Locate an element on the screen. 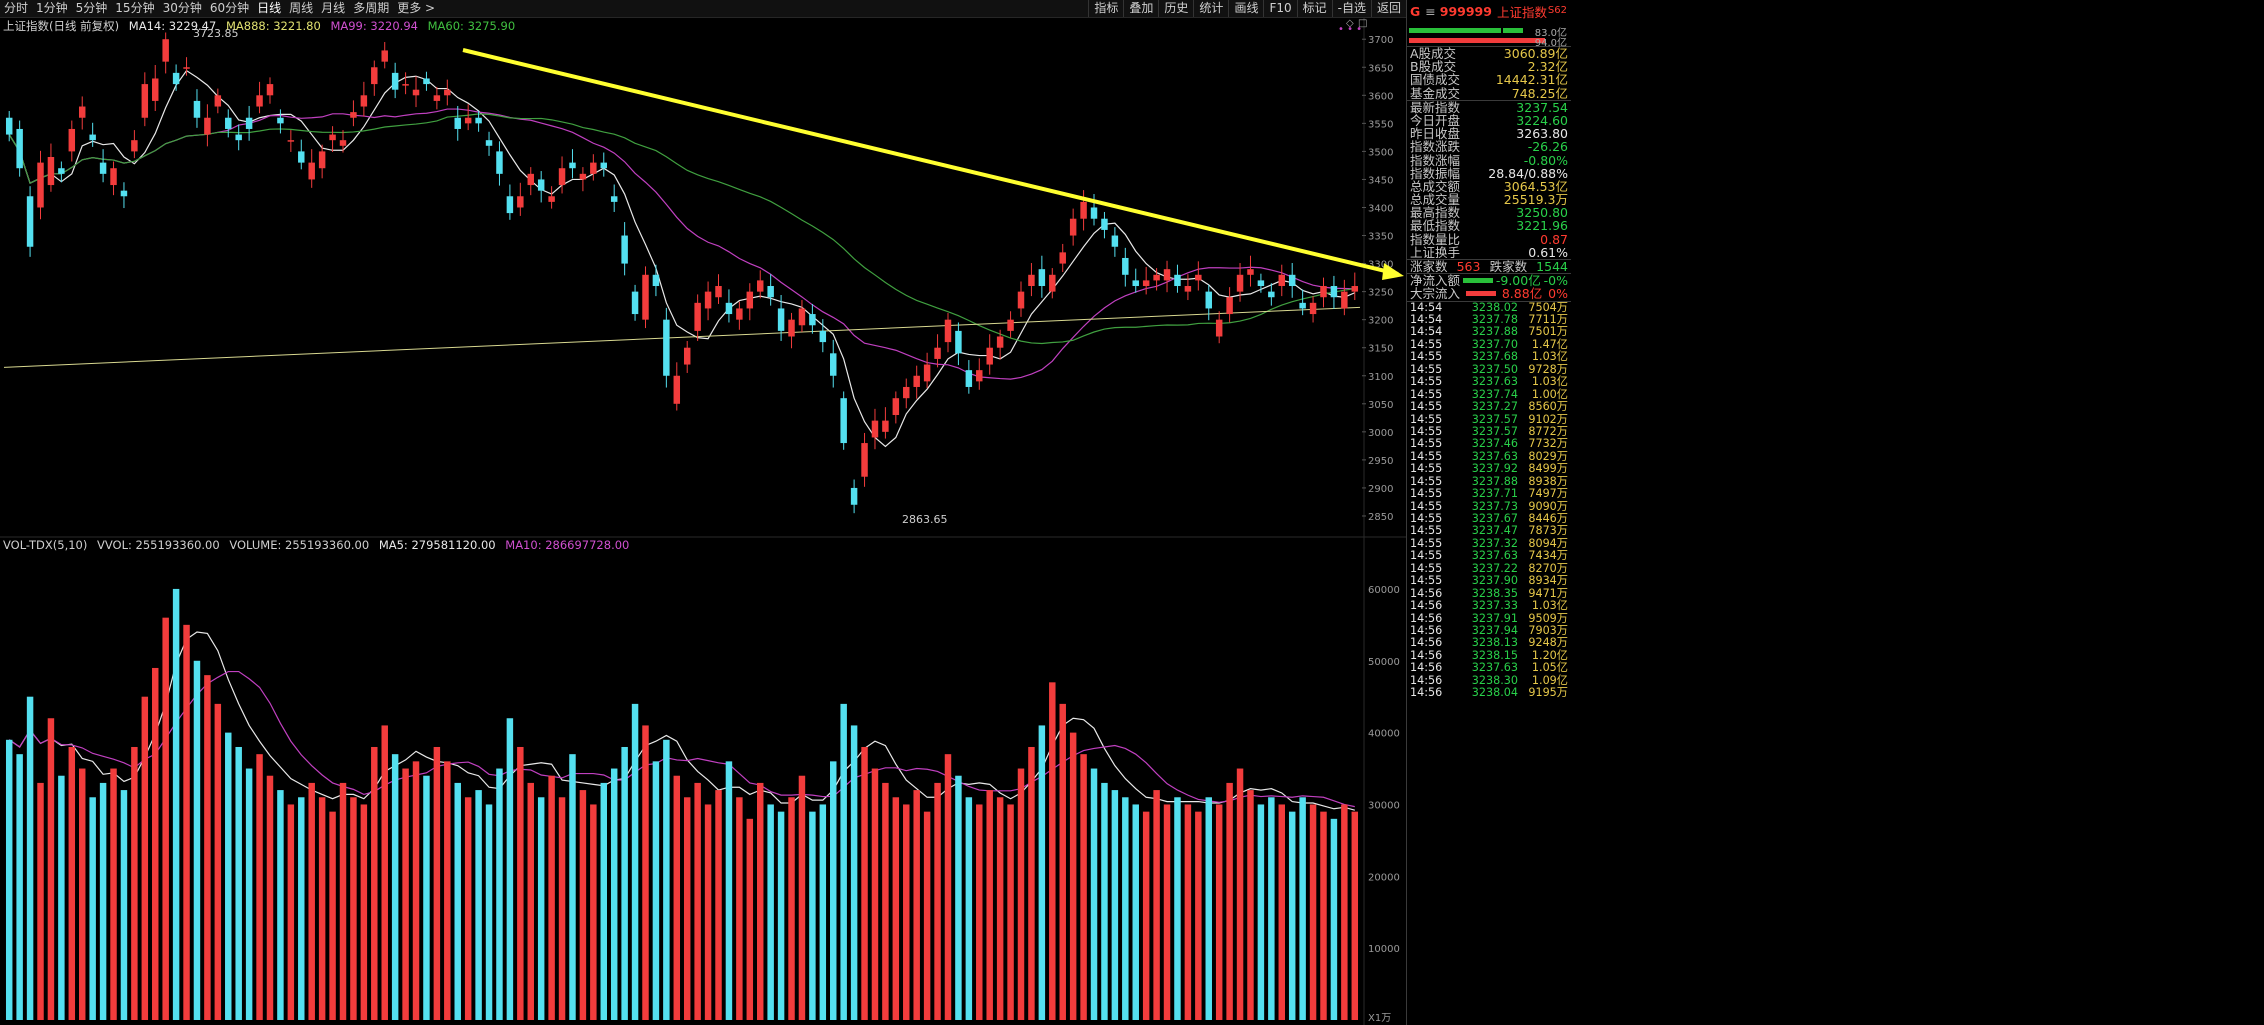 The height and width of the screenshot is (1025, 2264). tick-row: 14:55 3237.92 8499万 is located at coordinates (1489, 468).